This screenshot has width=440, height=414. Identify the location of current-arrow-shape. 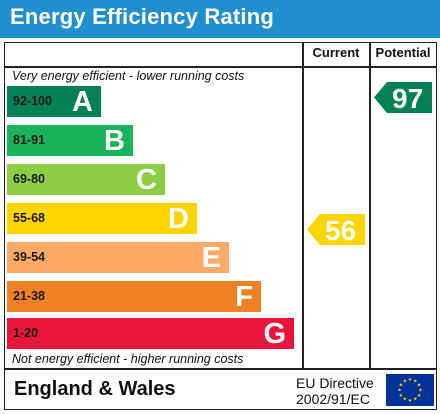
(336, 229).